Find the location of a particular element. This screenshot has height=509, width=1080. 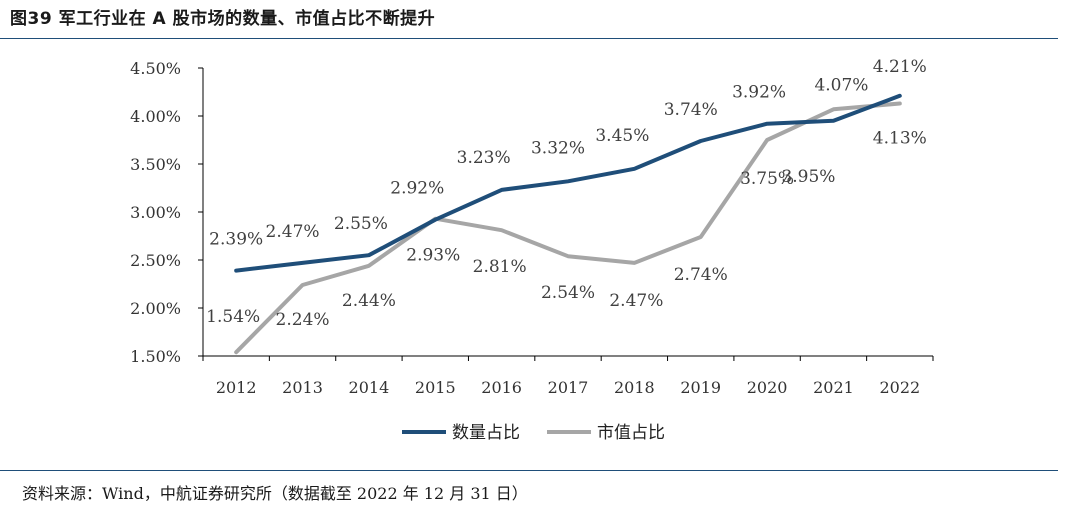

data-label-s2: 2.74% is located at coordinates (701, 275).